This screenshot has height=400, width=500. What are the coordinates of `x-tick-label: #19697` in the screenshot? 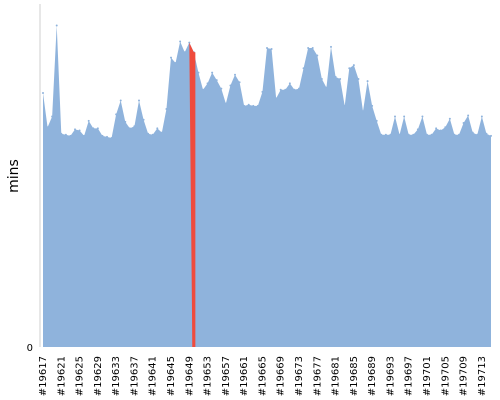 It's located at (409, 376).